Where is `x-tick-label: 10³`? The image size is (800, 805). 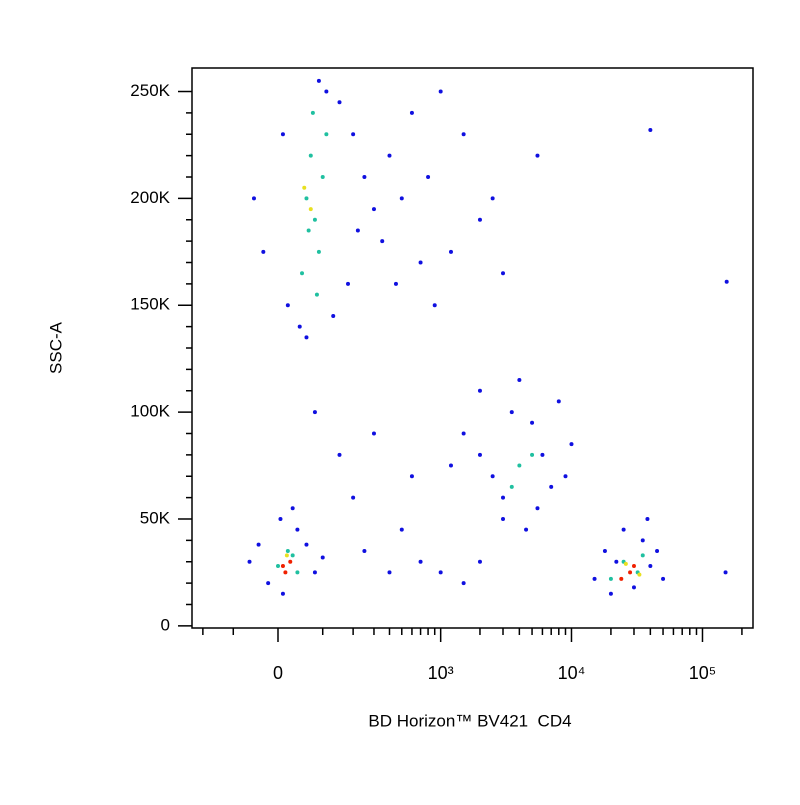 x-tick-label: 10³ is located at coordinates (441, 673).